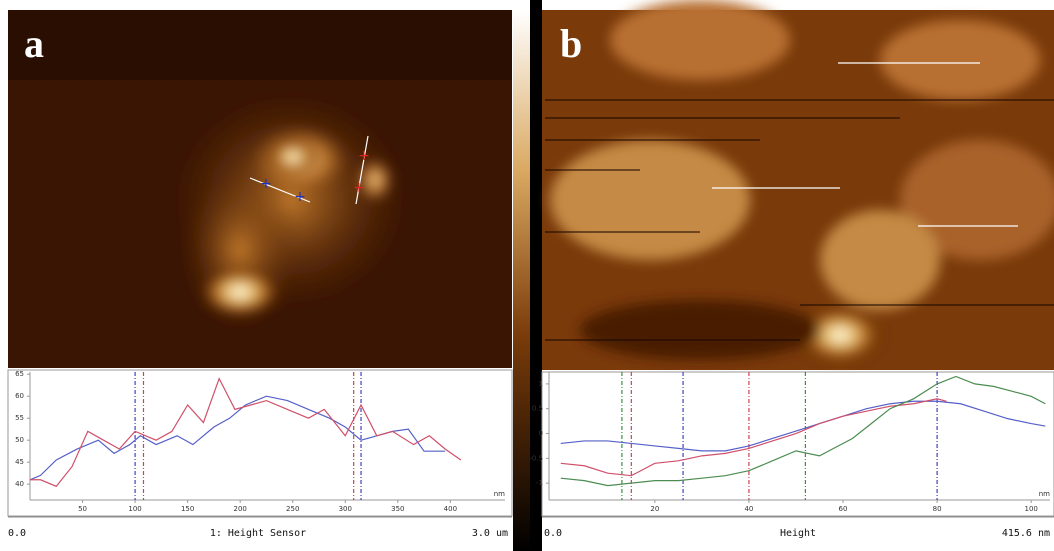  I want to click on chart-frame-a, so click(260, 443).